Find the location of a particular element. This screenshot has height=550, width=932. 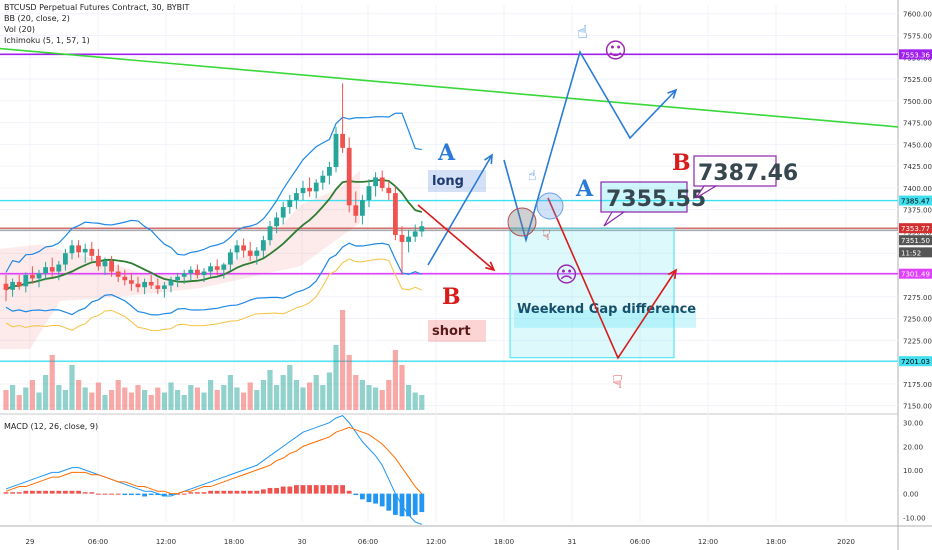

price-tag: 7553.36 is located at coordinates (915, 55).